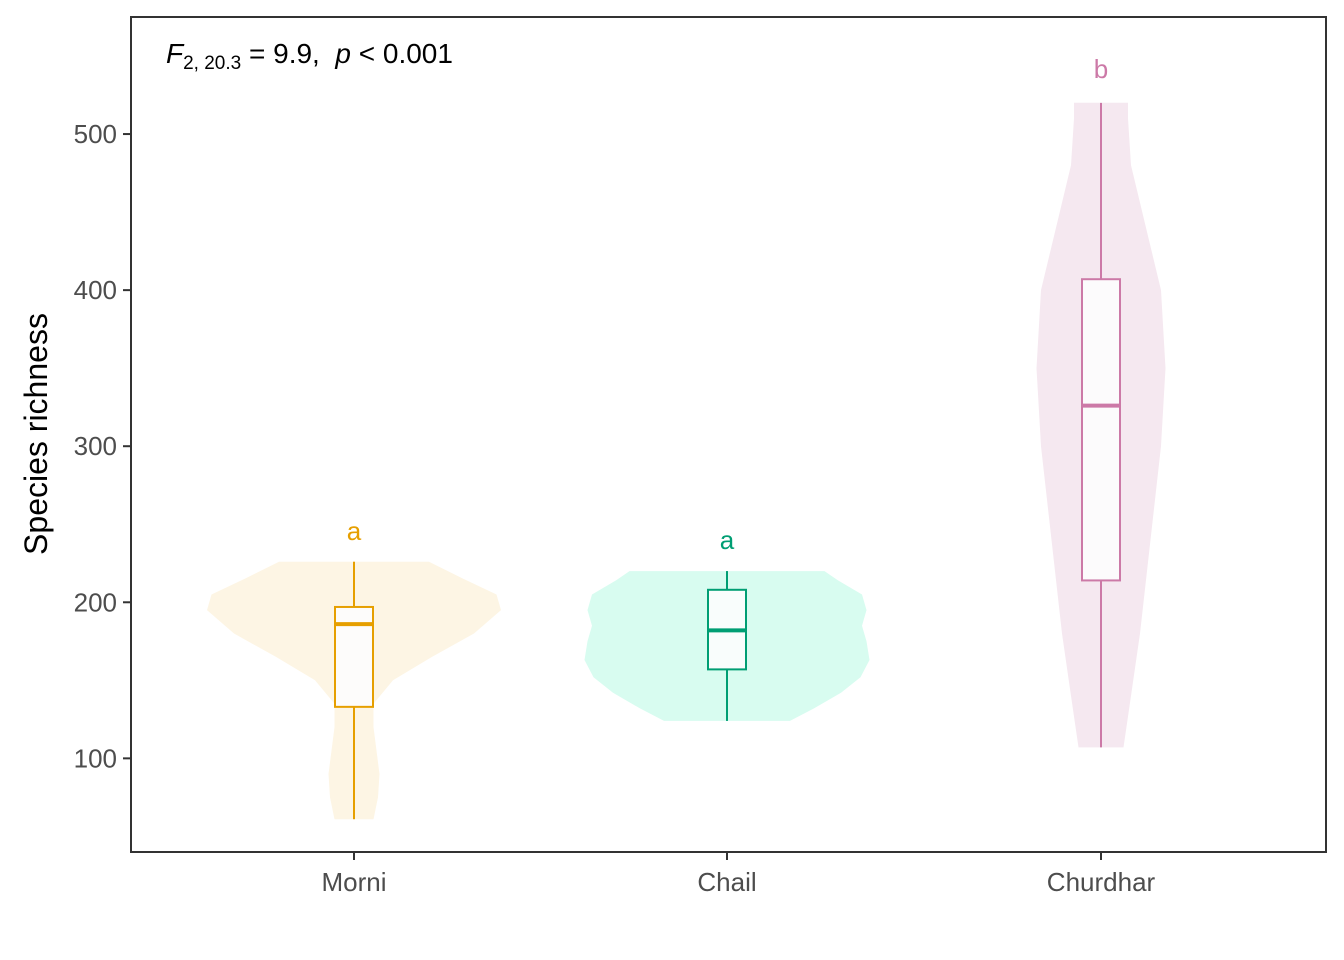  Describe the element at coordinates (36, 434) in the screenshot. I see `y-axis-title: Species richness` at that location.